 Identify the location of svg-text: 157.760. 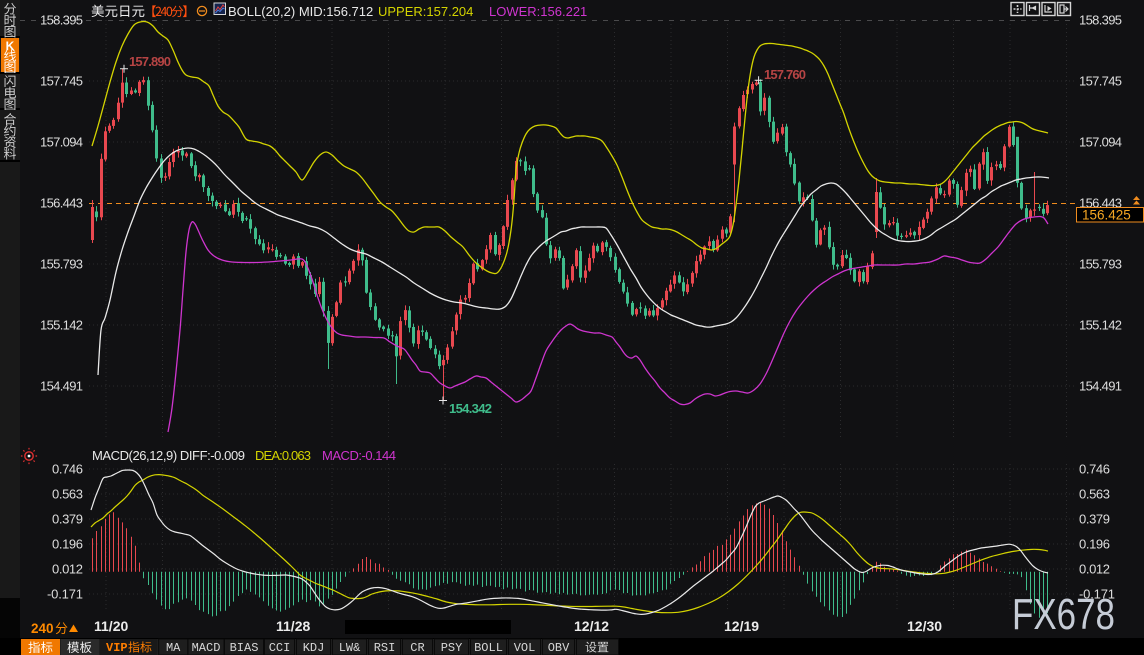
(785, 74).